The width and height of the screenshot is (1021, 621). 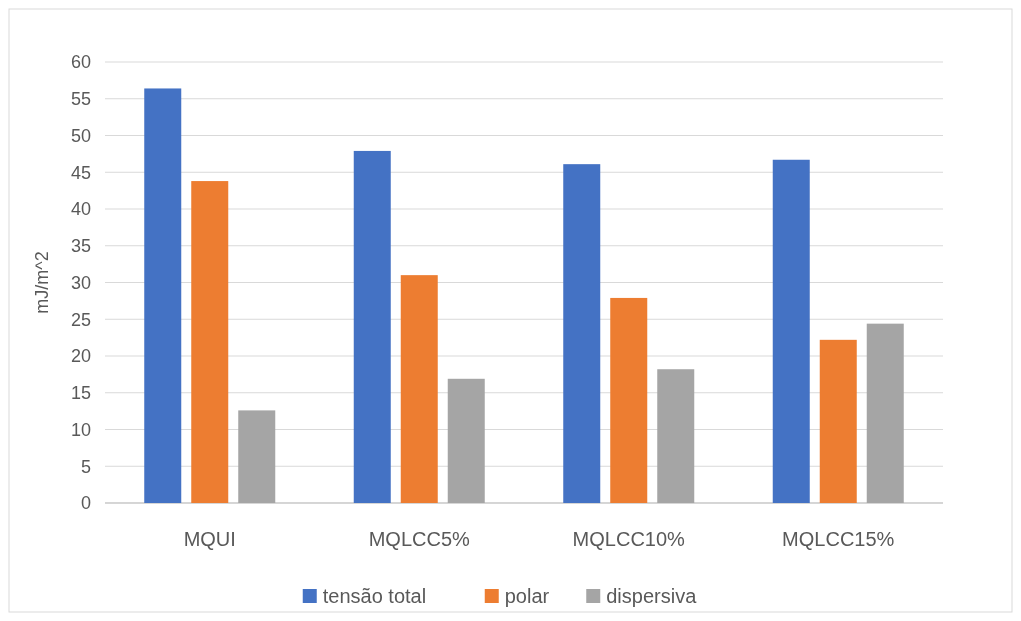 I want to click on legend-label: polar, so click(x=527, y=596).